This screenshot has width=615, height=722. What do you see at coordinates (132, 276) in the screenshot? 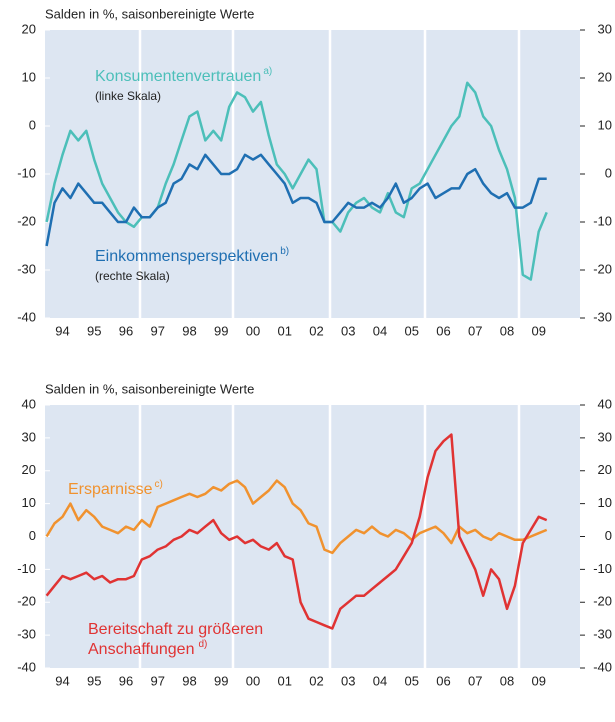
I see `annotation-sub: (rechte Skala)` at bounding box center [132, 276].